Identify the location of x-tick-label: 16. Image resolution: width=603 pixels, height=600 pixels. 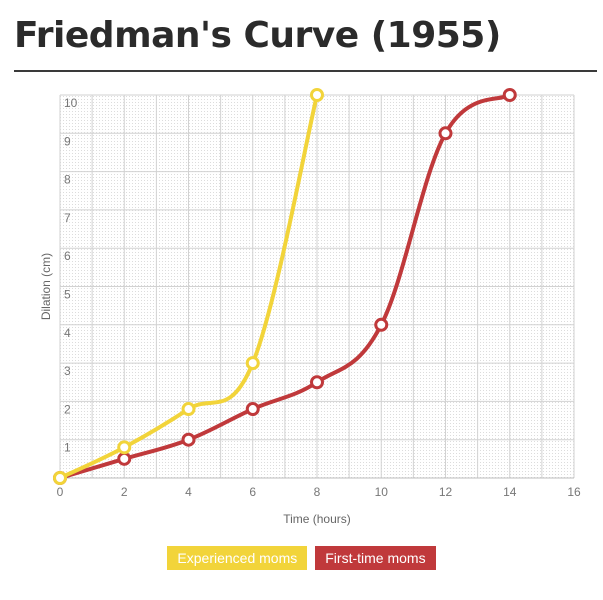
(574, 492).